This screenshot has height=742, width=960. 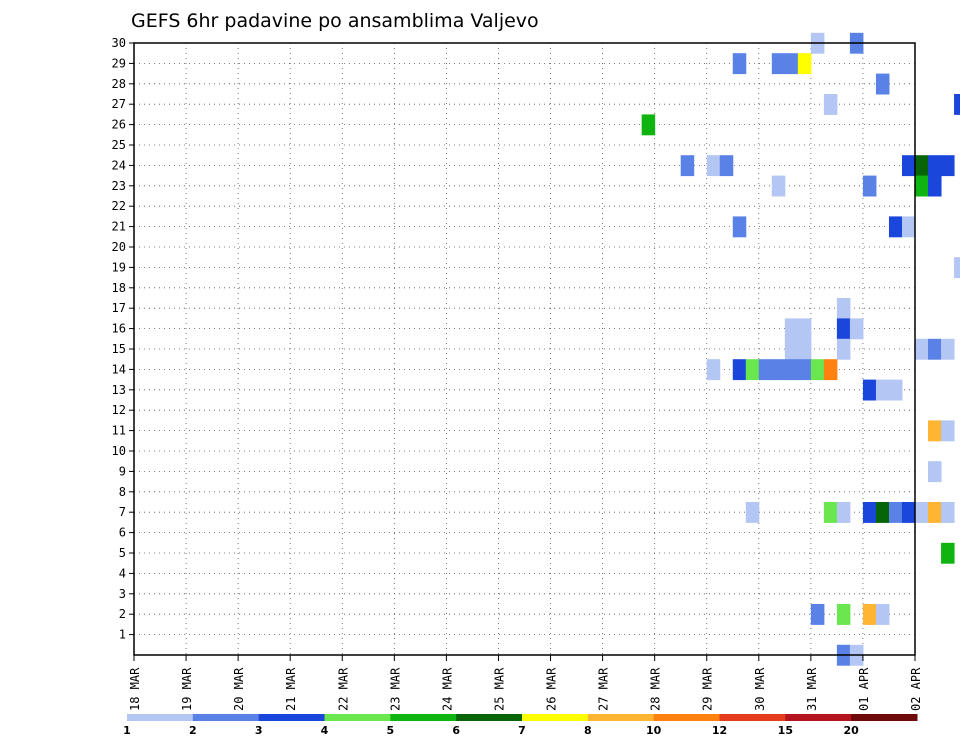 What do you see at coordinates (456, 730) in the screenshot?
I see `colorbar-label: 6` at bounding box center [456, 730].